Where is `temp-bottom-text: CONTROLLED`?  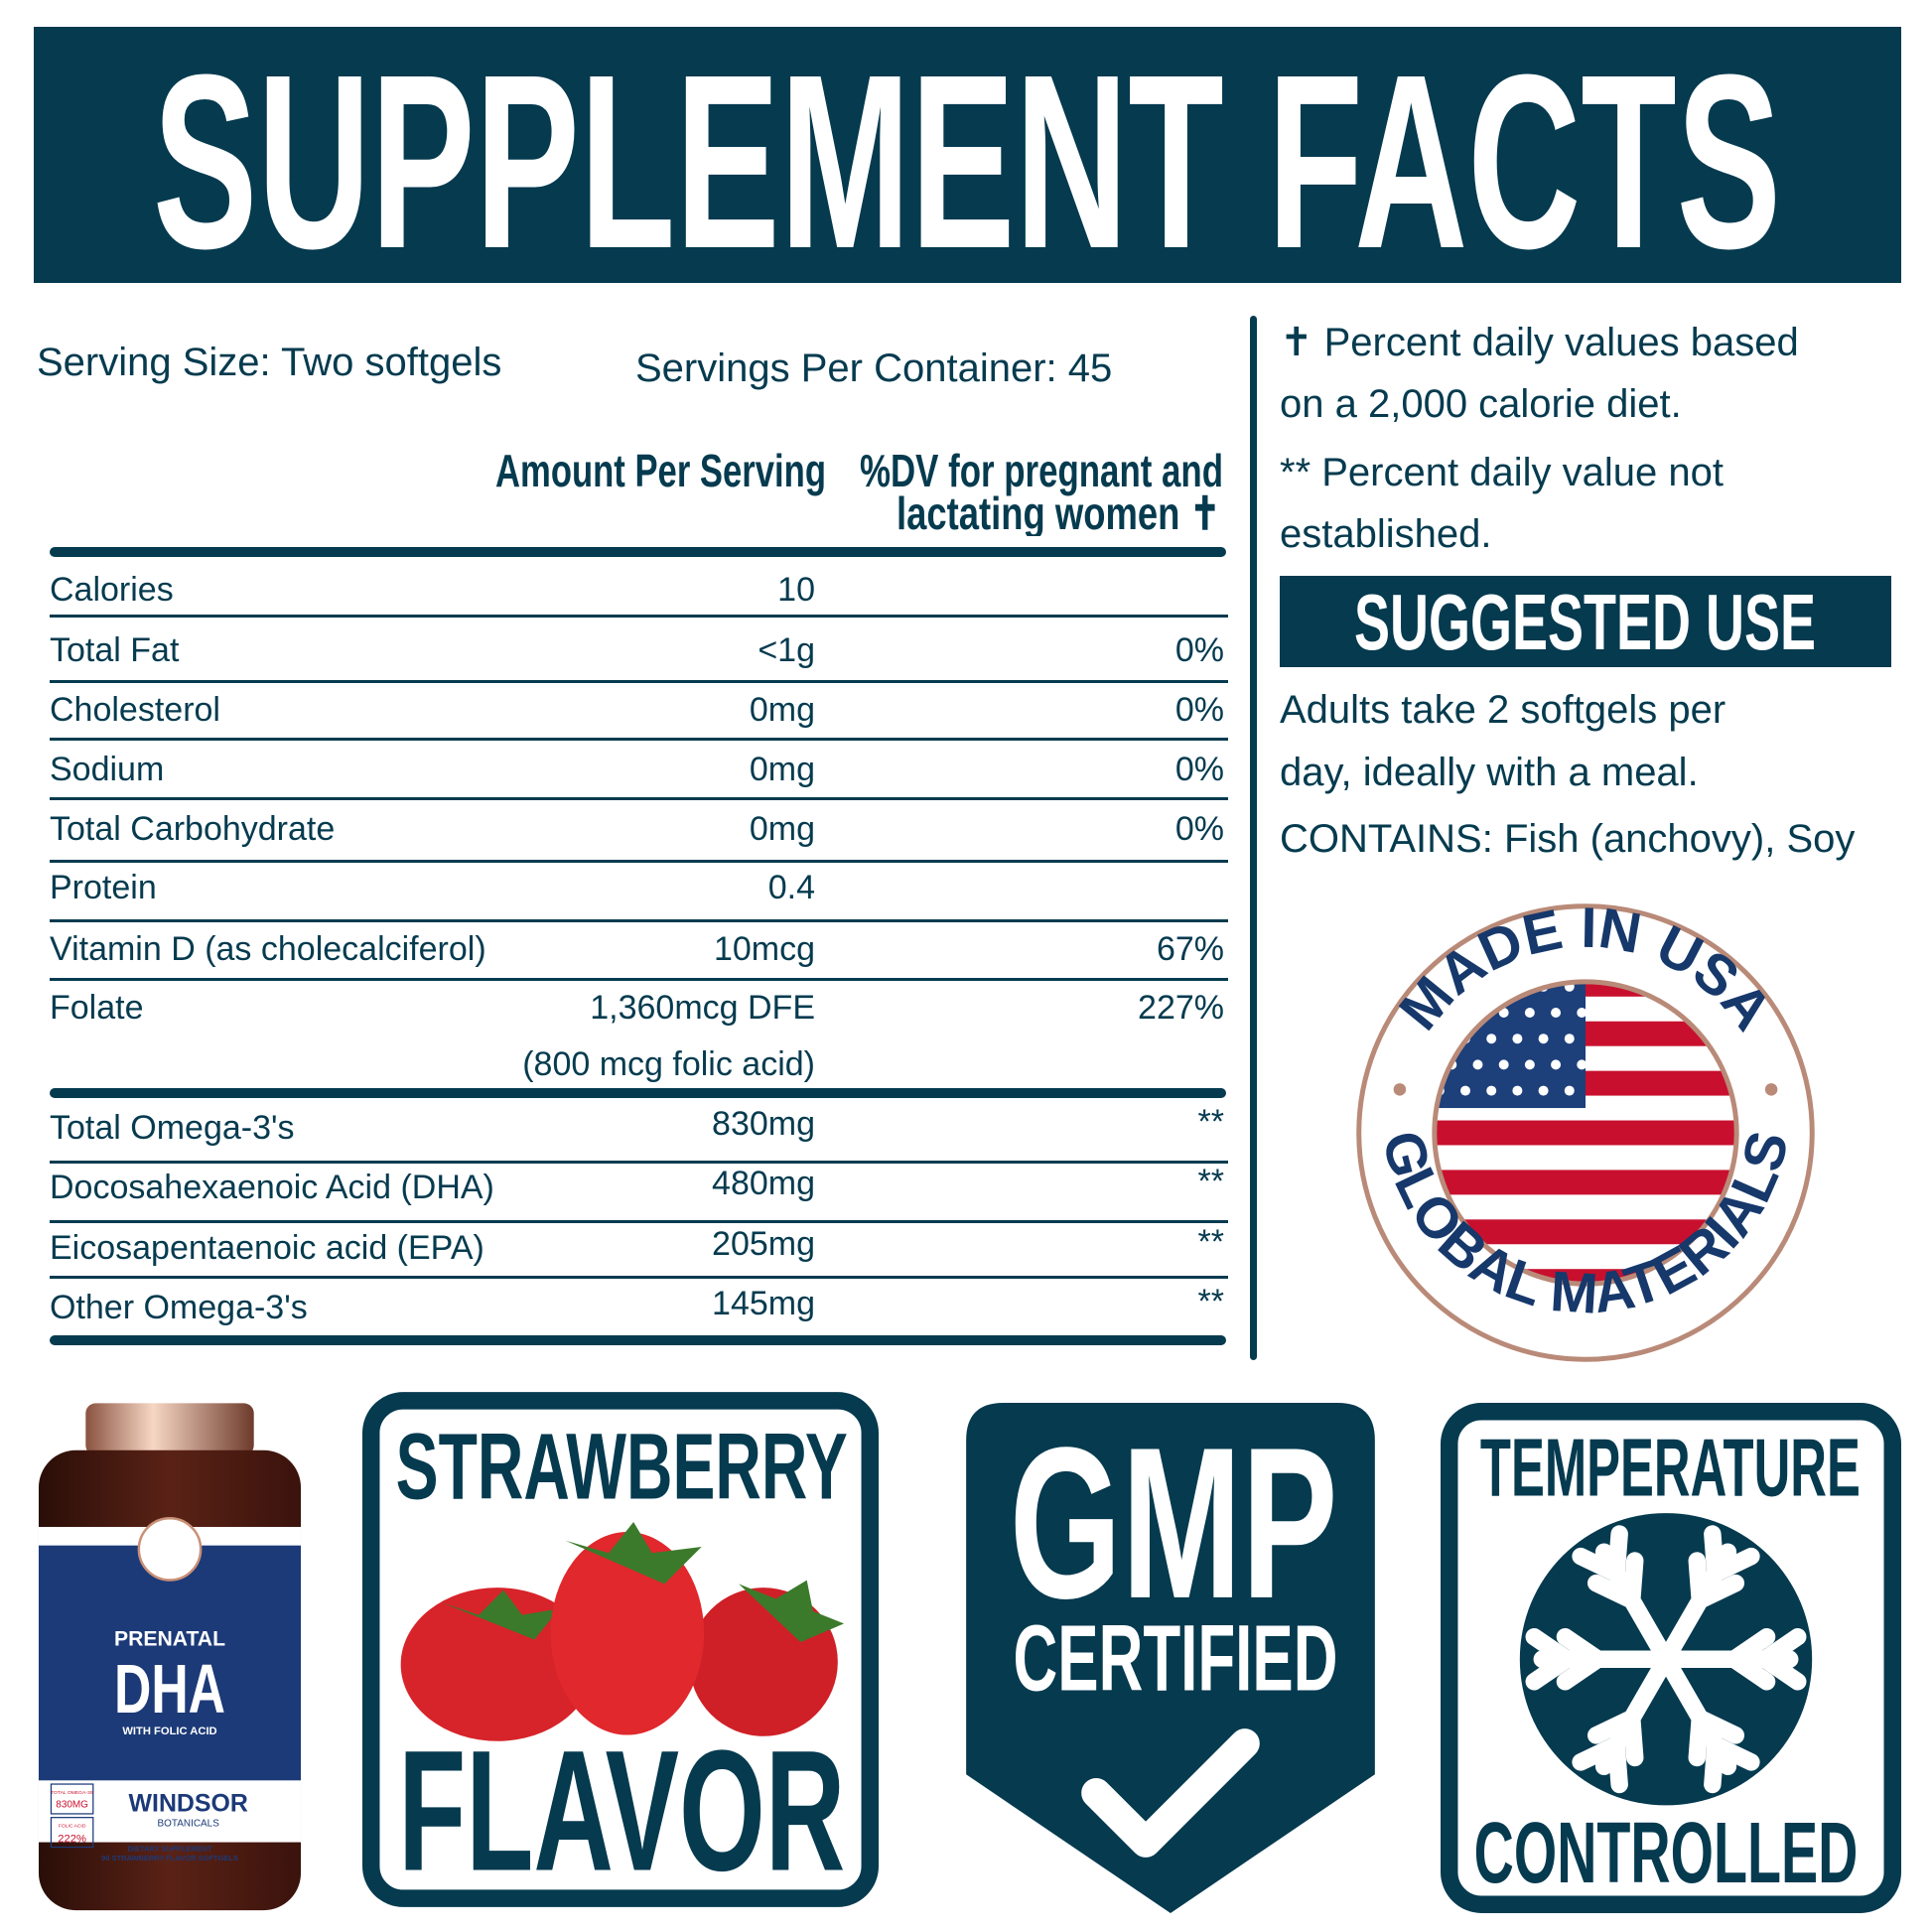
temp-bottom-text: CONTROLLED is located at coordinates (1666, 1852).